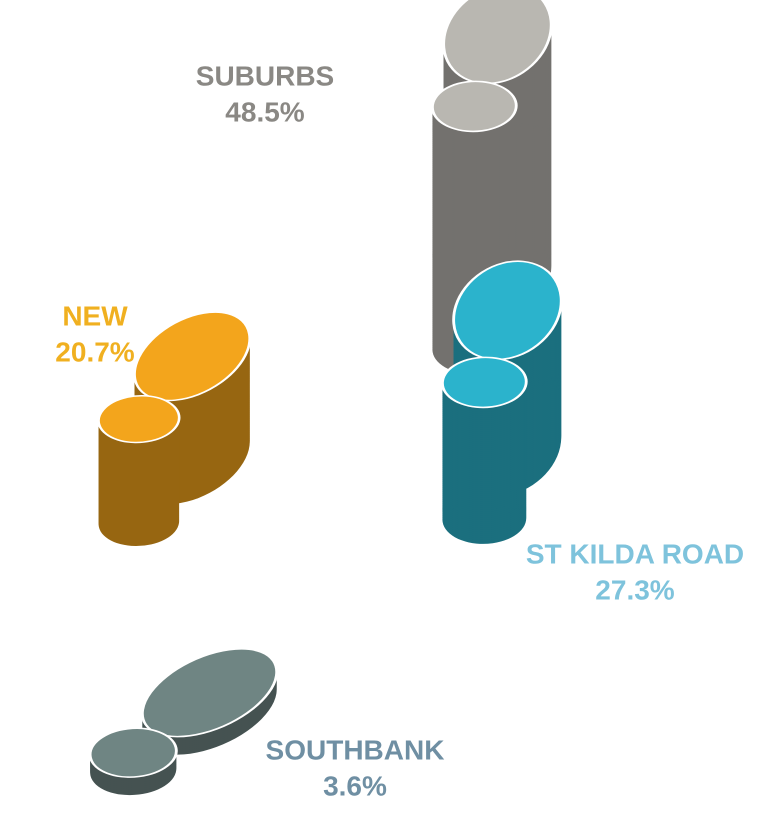  What do you see at coordinates (265, 75) in the screenshot?
I see `category-label: SUBURBS` at bounding box center [265, 75].